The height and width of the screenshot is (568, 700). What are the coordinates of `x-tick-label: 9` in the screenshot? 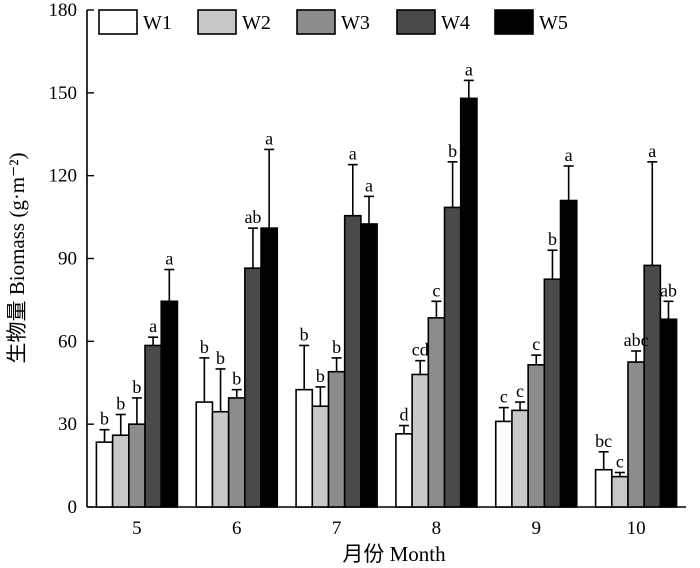 It's located at (537, 528).